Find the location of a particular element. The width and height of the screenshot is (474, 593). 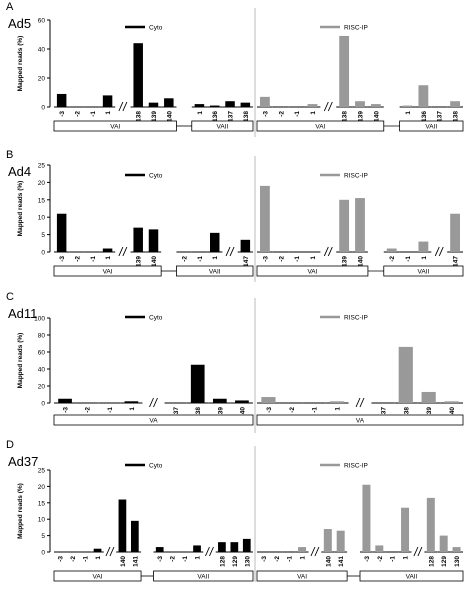

x-tick-label: 129 is located at coordinates (235, 561).